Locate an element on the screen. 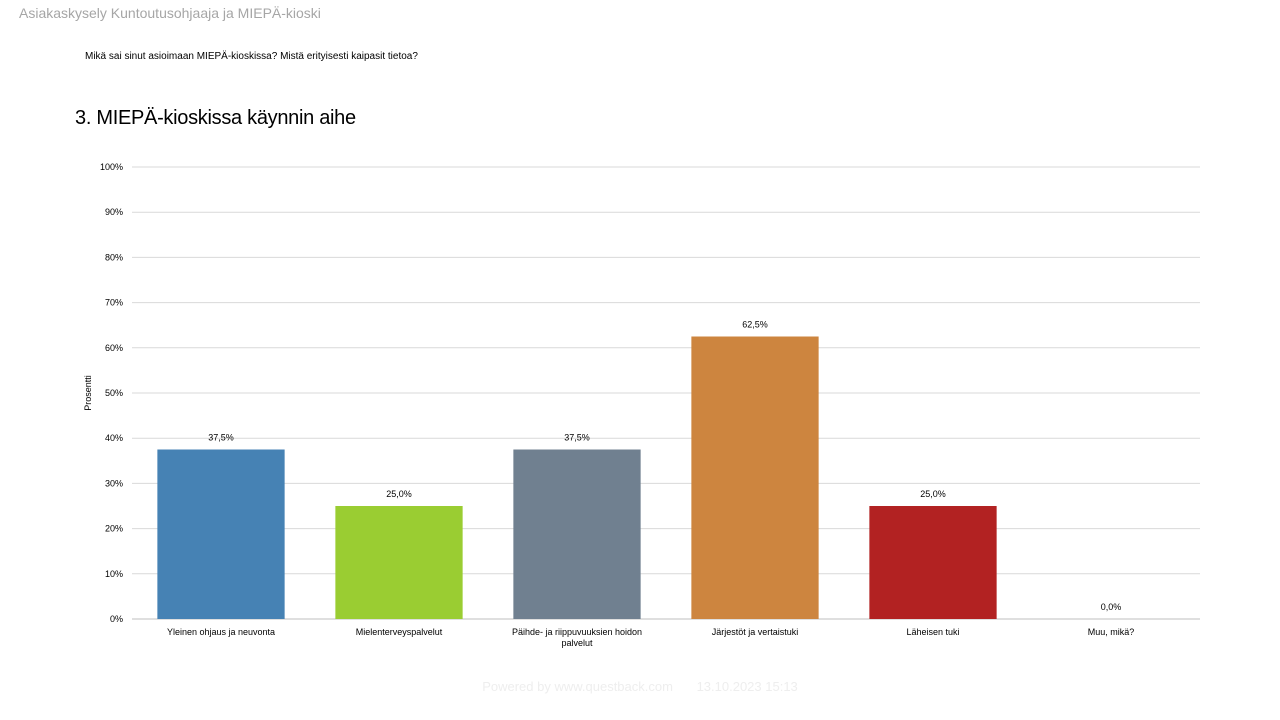 The height and width of the screenshot is (720, 1280). y-tick-label: 20% is located at coordinates (114, 529).